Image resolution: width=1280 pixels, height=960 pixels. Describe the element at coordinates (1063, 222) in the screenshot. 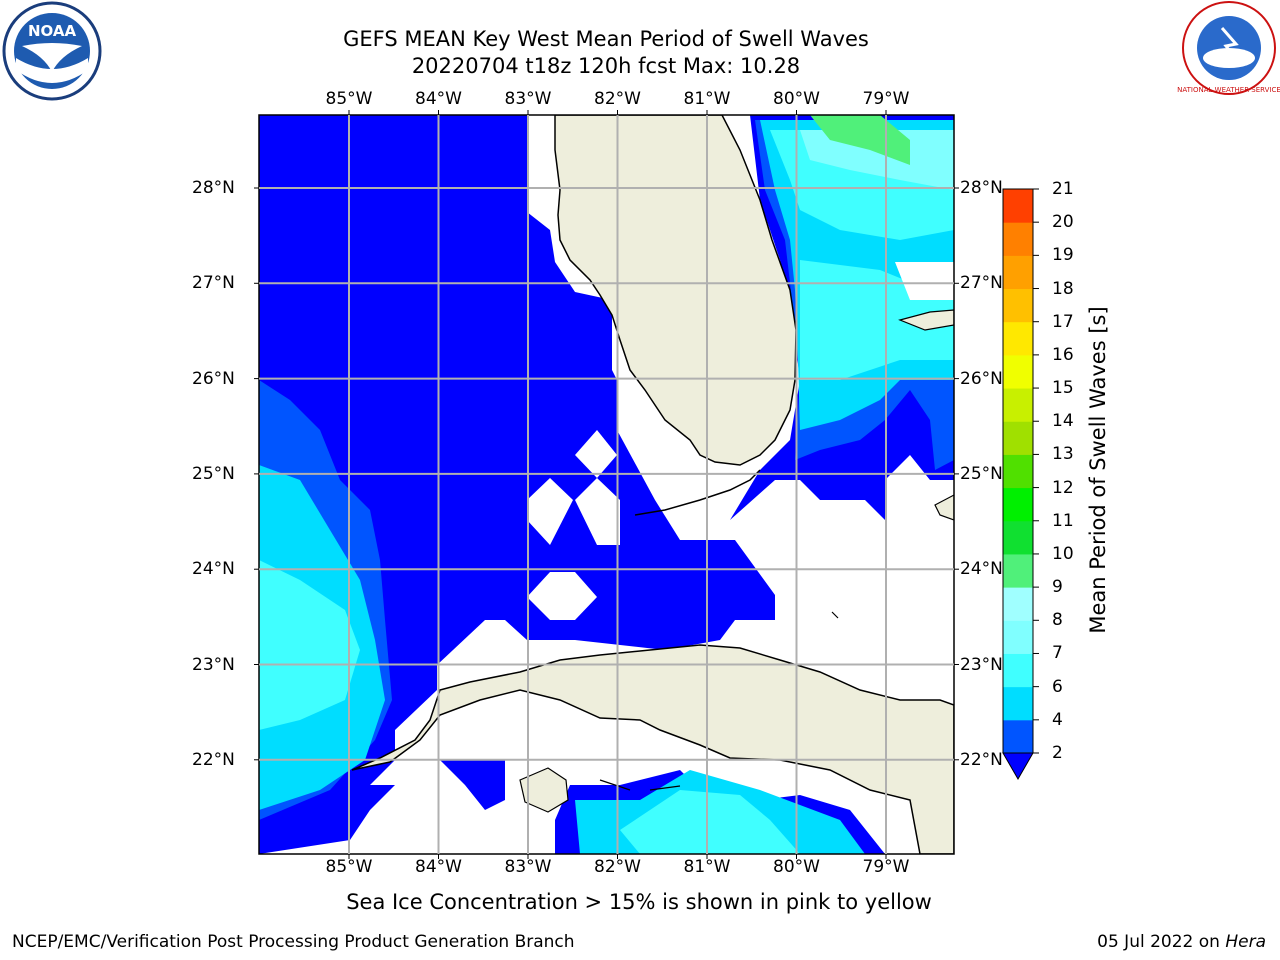

I see `colorbar-tick-label: 20` at that location.